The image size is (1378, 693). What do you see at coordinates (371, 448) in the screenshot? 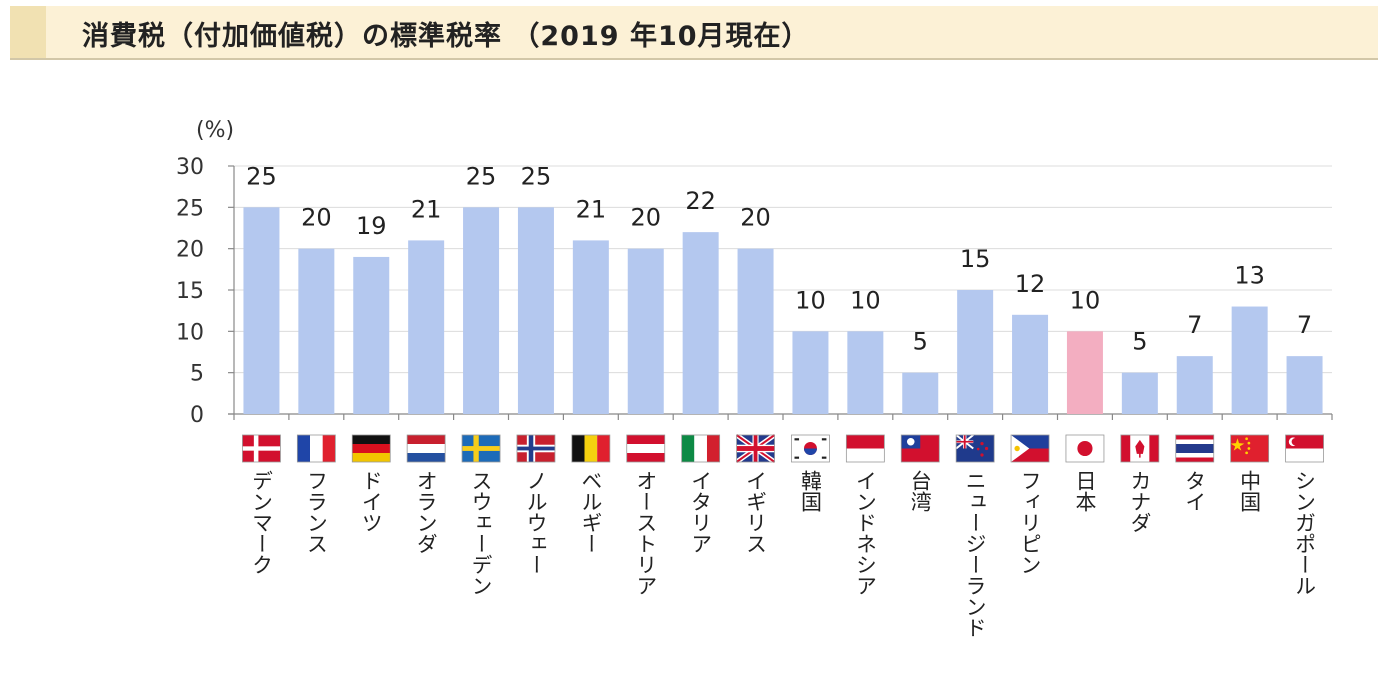
I see `germany-flag` at bounding box center [371, 448].